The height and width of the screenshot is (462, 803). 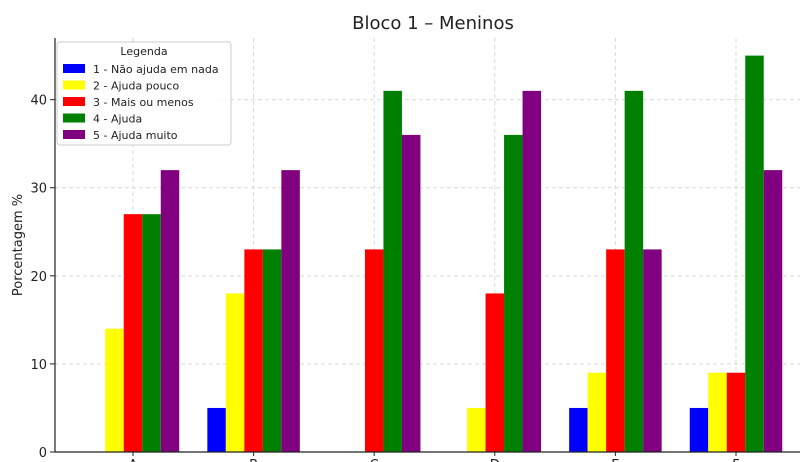 What do you see at coordinates (253, 460) in the screenshot?
I see `x-tick-label-B: B` at bounding box center [253, 460].